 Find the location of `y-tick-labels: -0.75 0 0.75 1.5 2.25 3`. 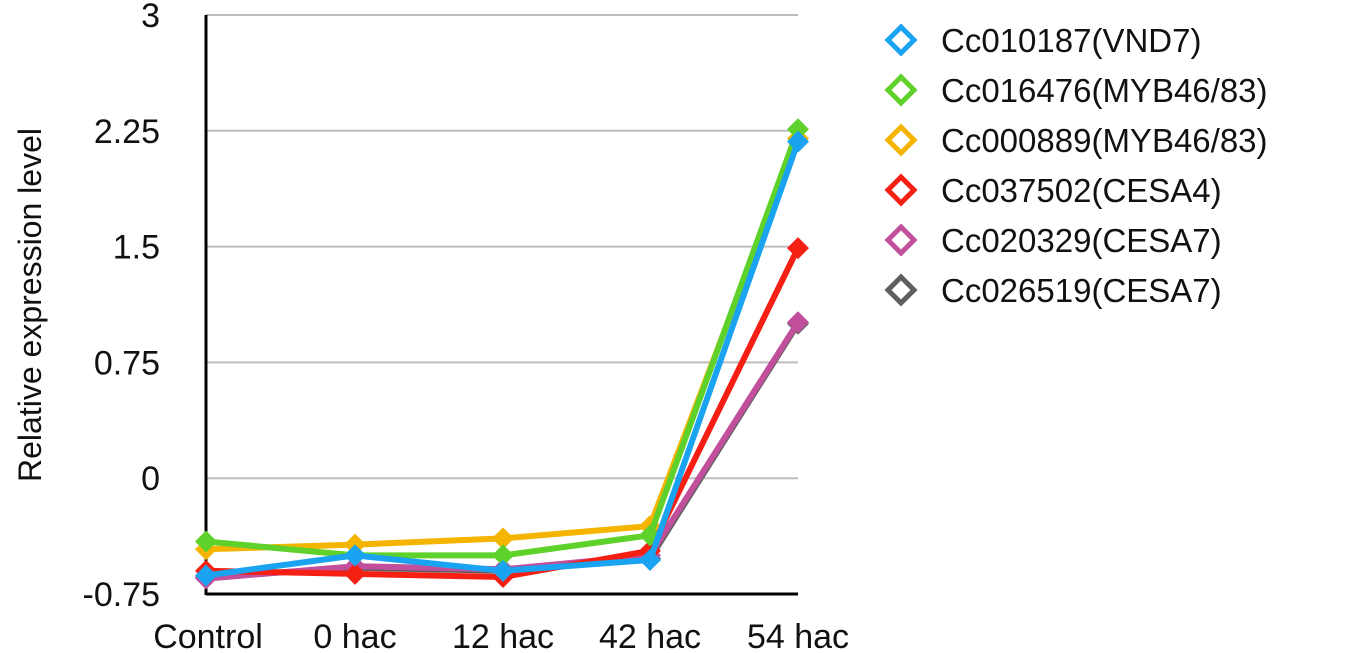

y-tick-labels: -0.75 0 0.75 1.5 2.25 3 is located at coordinates (122, 307).